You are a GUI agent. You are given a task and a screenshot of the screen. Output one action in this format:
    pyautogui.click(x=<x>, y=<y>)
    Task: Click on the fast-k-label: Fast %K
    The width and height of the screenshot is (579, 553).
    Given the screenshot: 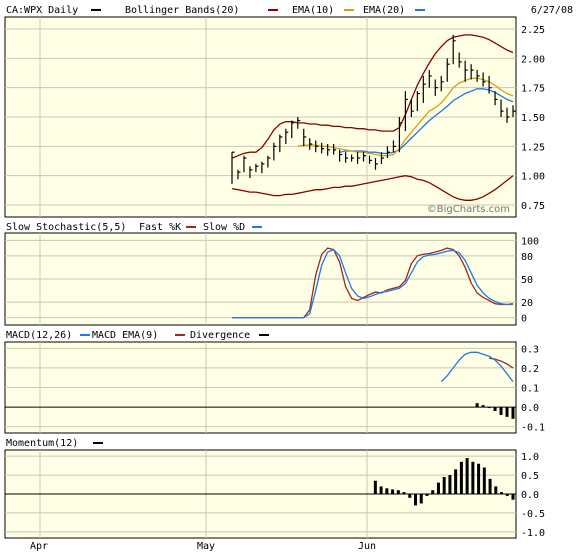 What is the action you would take?
    pyautogui.click(x=160, y=227)
    